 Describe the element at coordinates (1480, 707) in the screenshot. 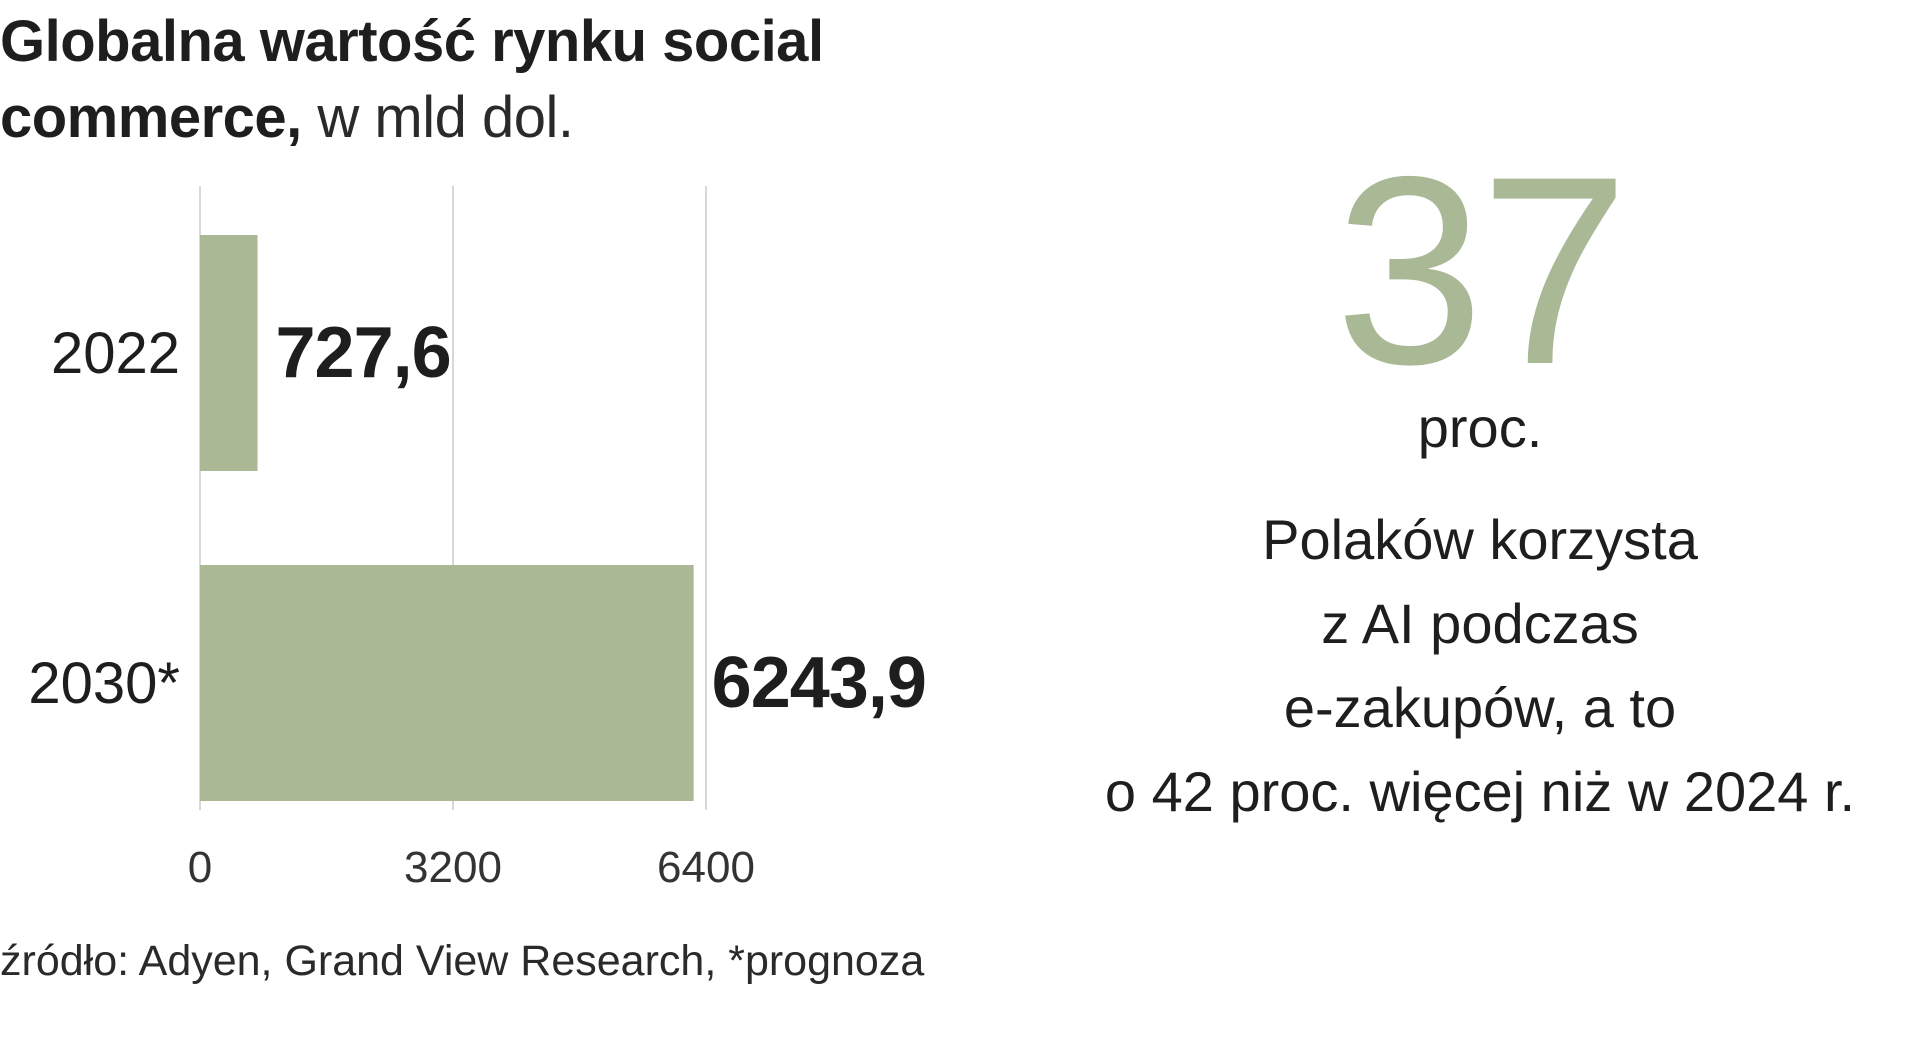

I see `stat-description-line: e-zakupów, a to` at that location.